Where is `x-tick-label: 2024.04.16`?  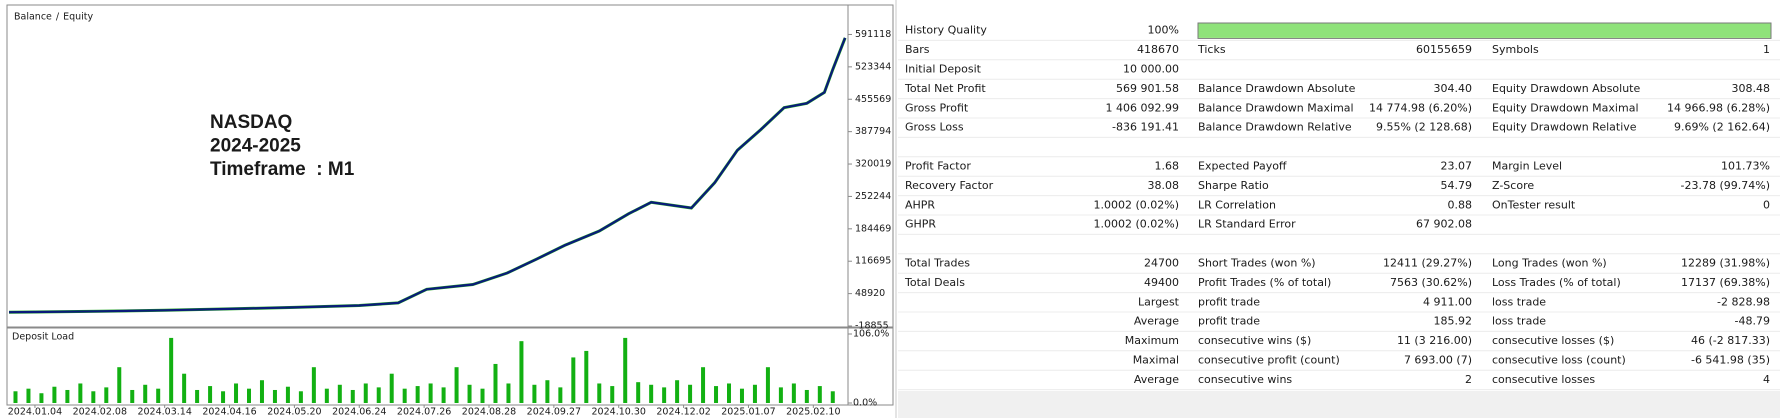 x-tick-label: 2024.04.16 is located at coordinates (229, 412).